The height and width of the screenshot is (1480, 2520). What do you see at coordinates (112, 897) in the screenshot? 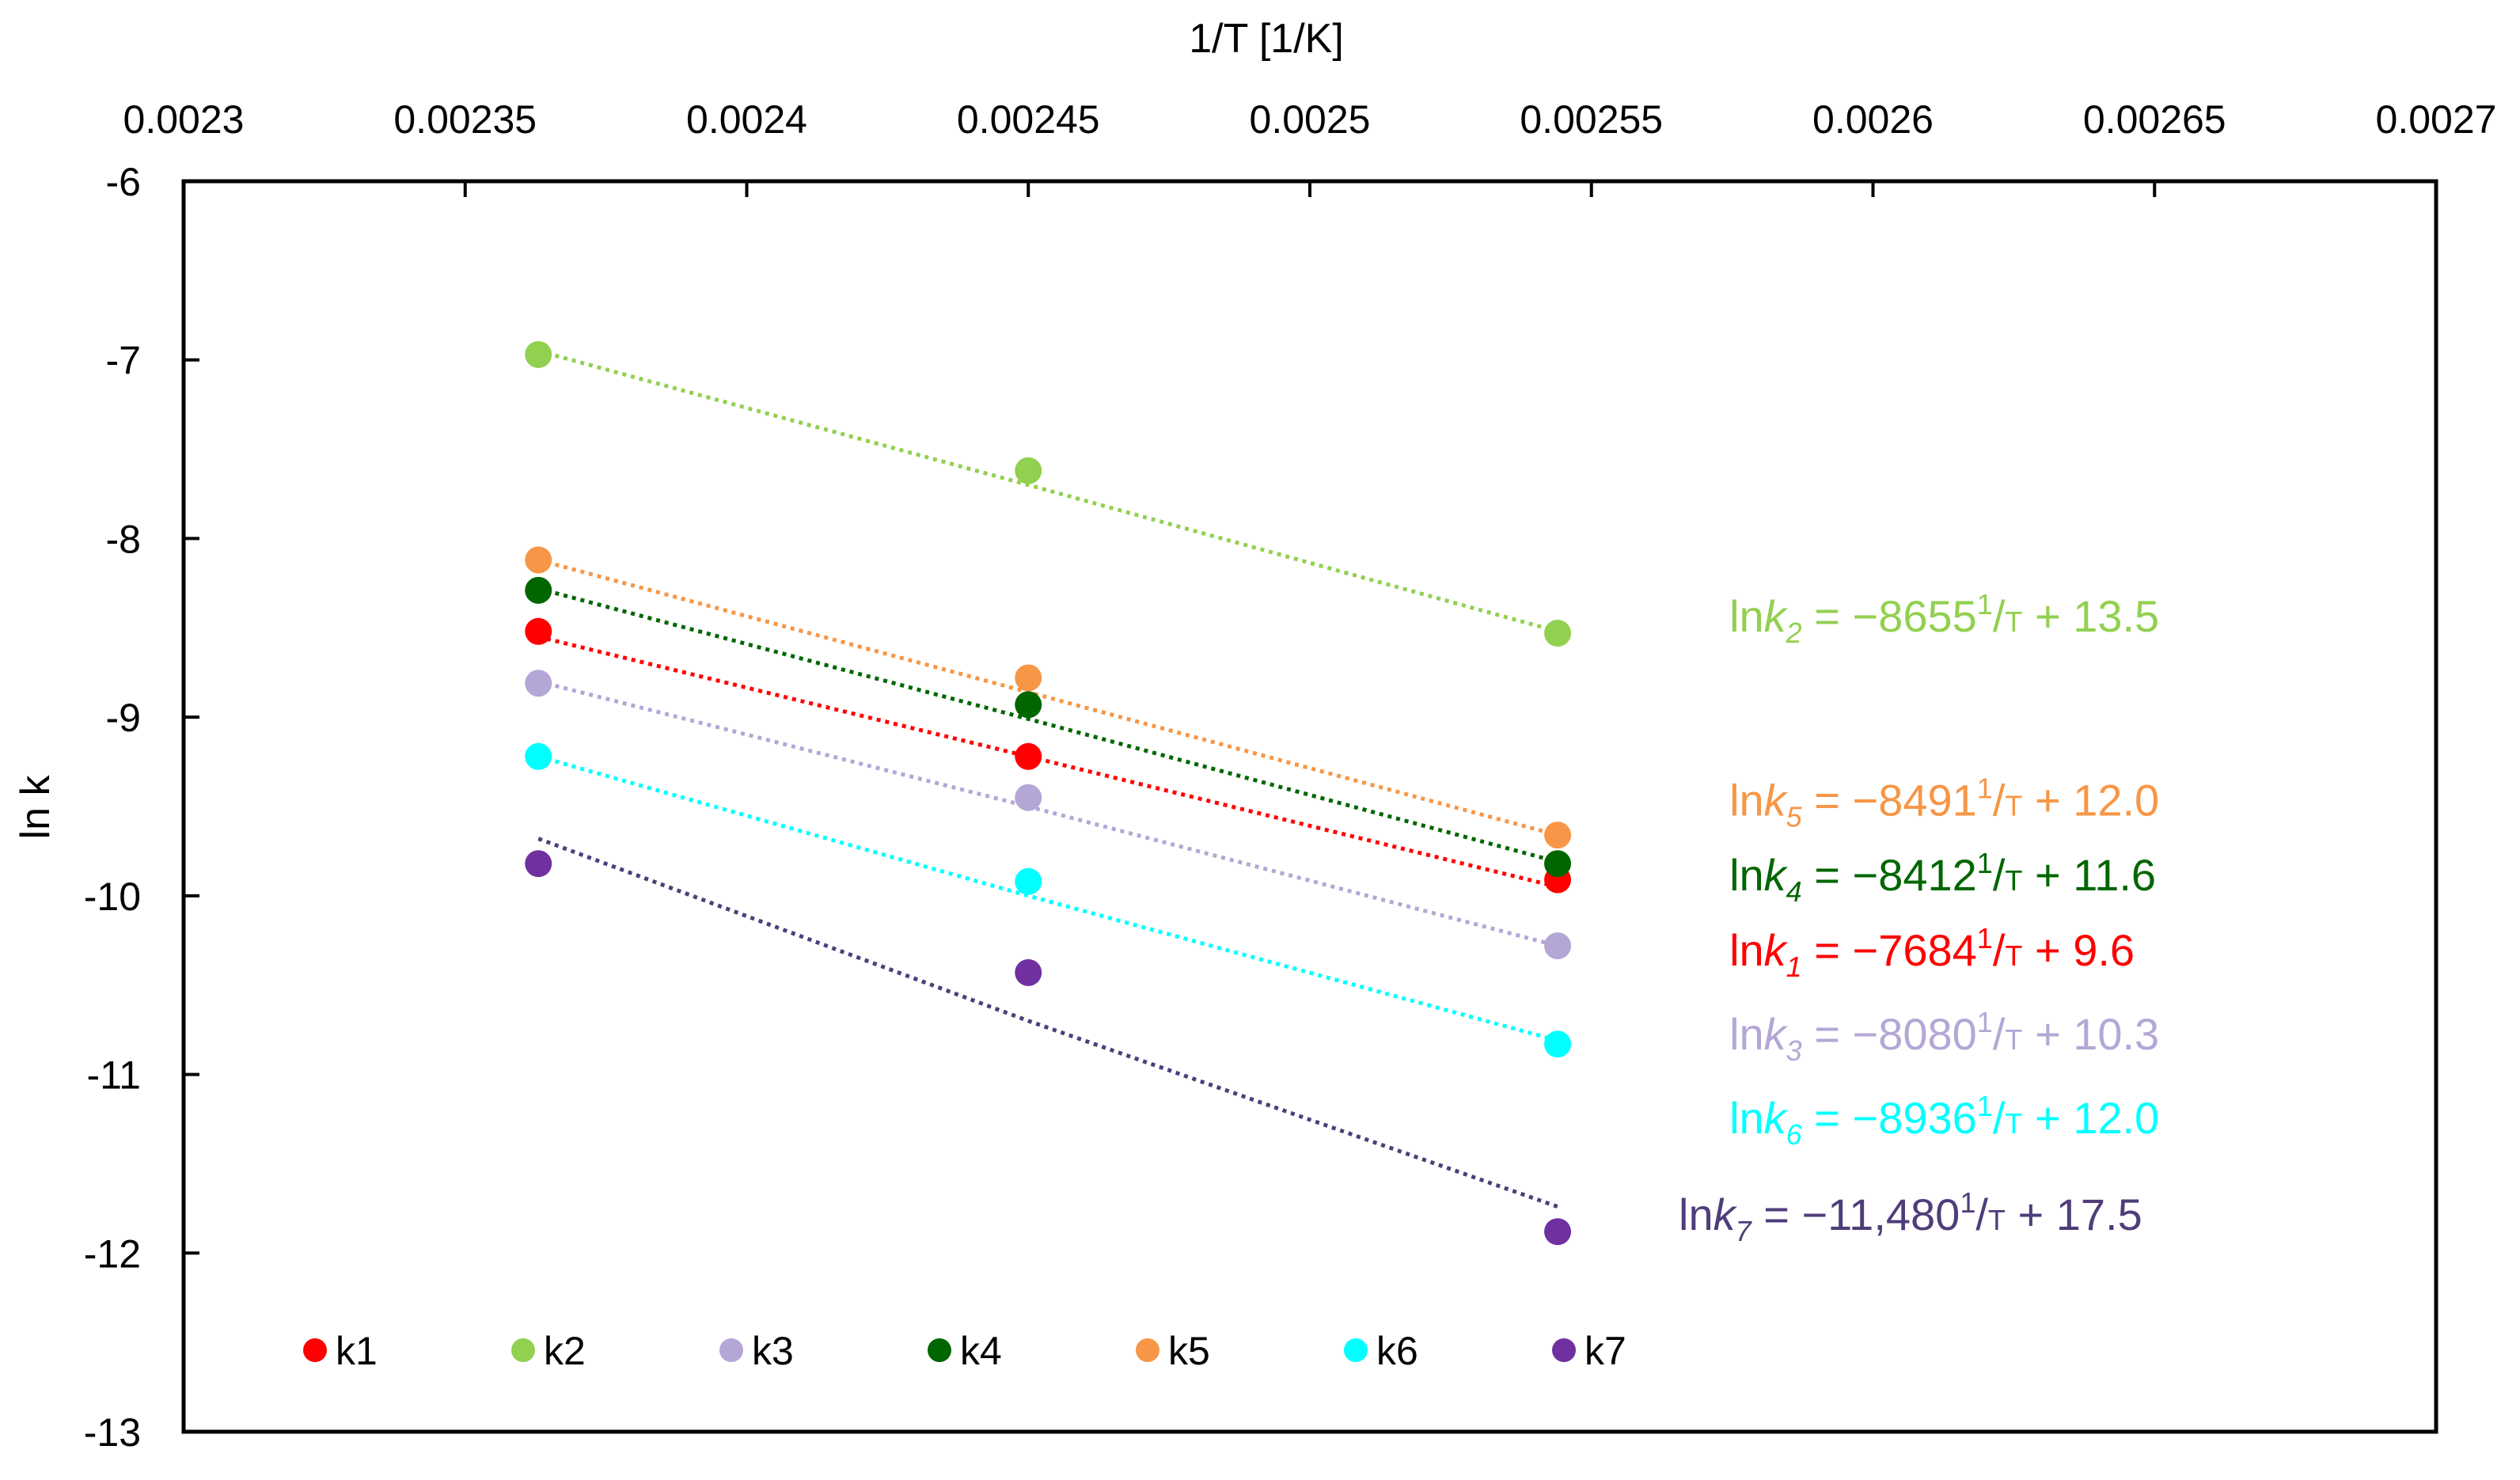
I see `y-tick-label: -10` at bounding box center [112, 897].